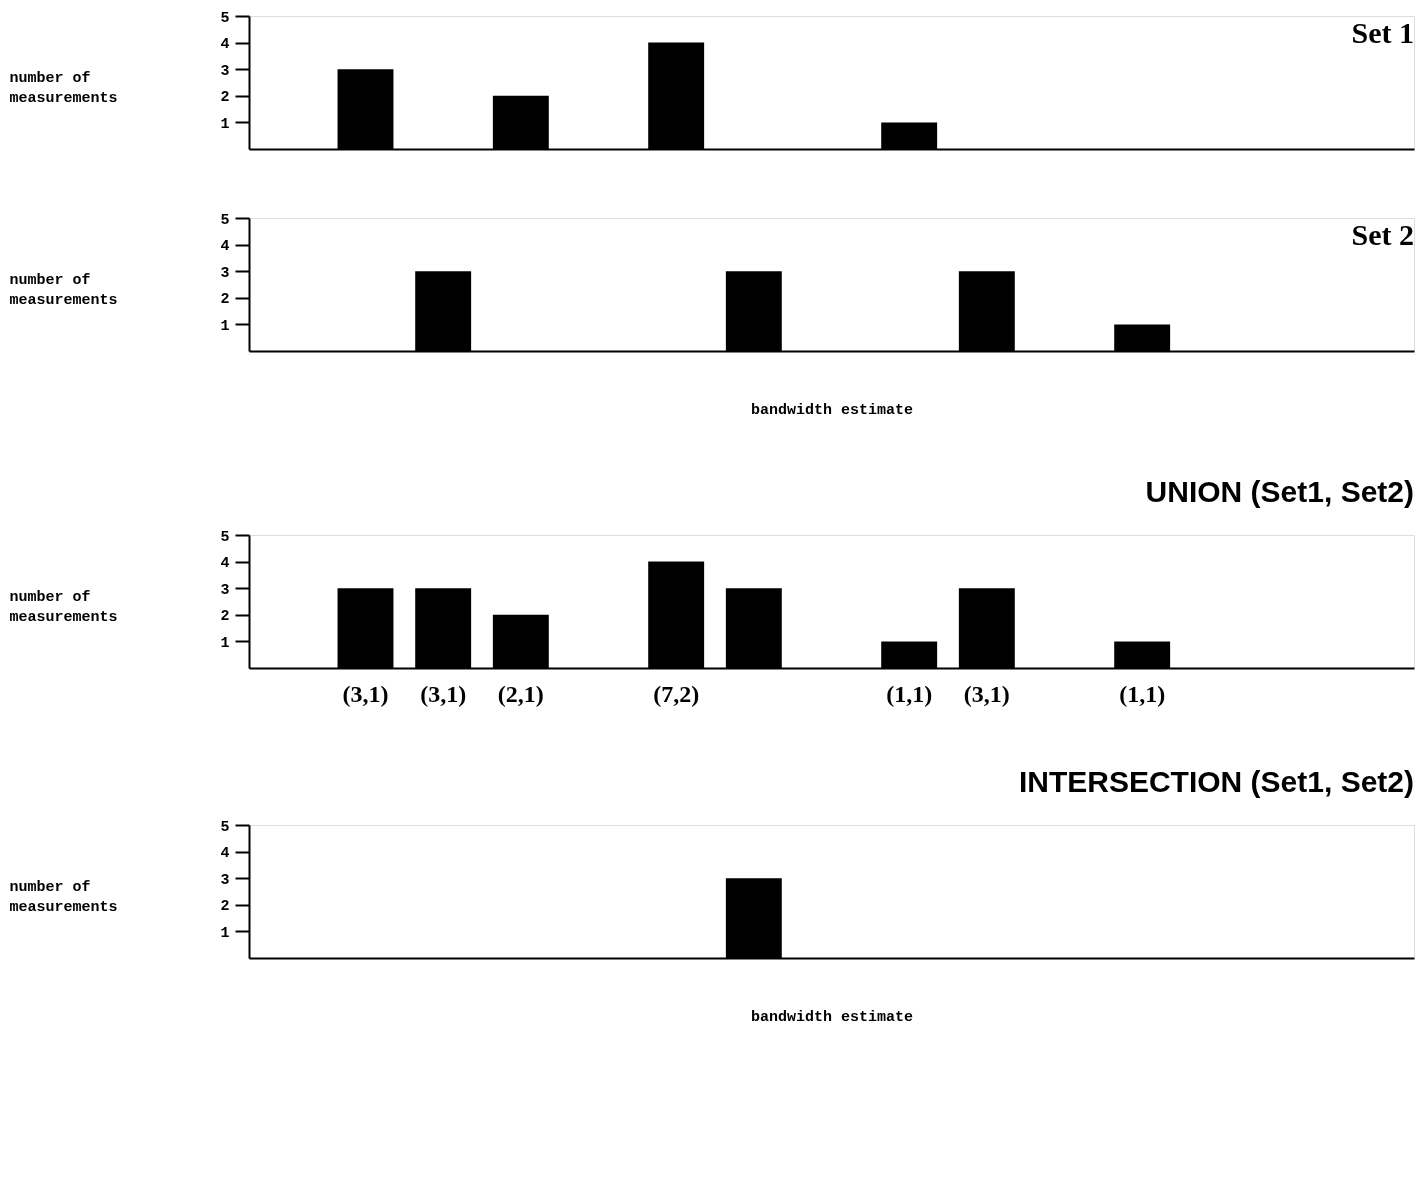 The image size is (1424, 1201). Describe the element at coordinates (1279, 491) in the screenshot. I see `chart-title: UNION (Set1, Set2)` at that location.